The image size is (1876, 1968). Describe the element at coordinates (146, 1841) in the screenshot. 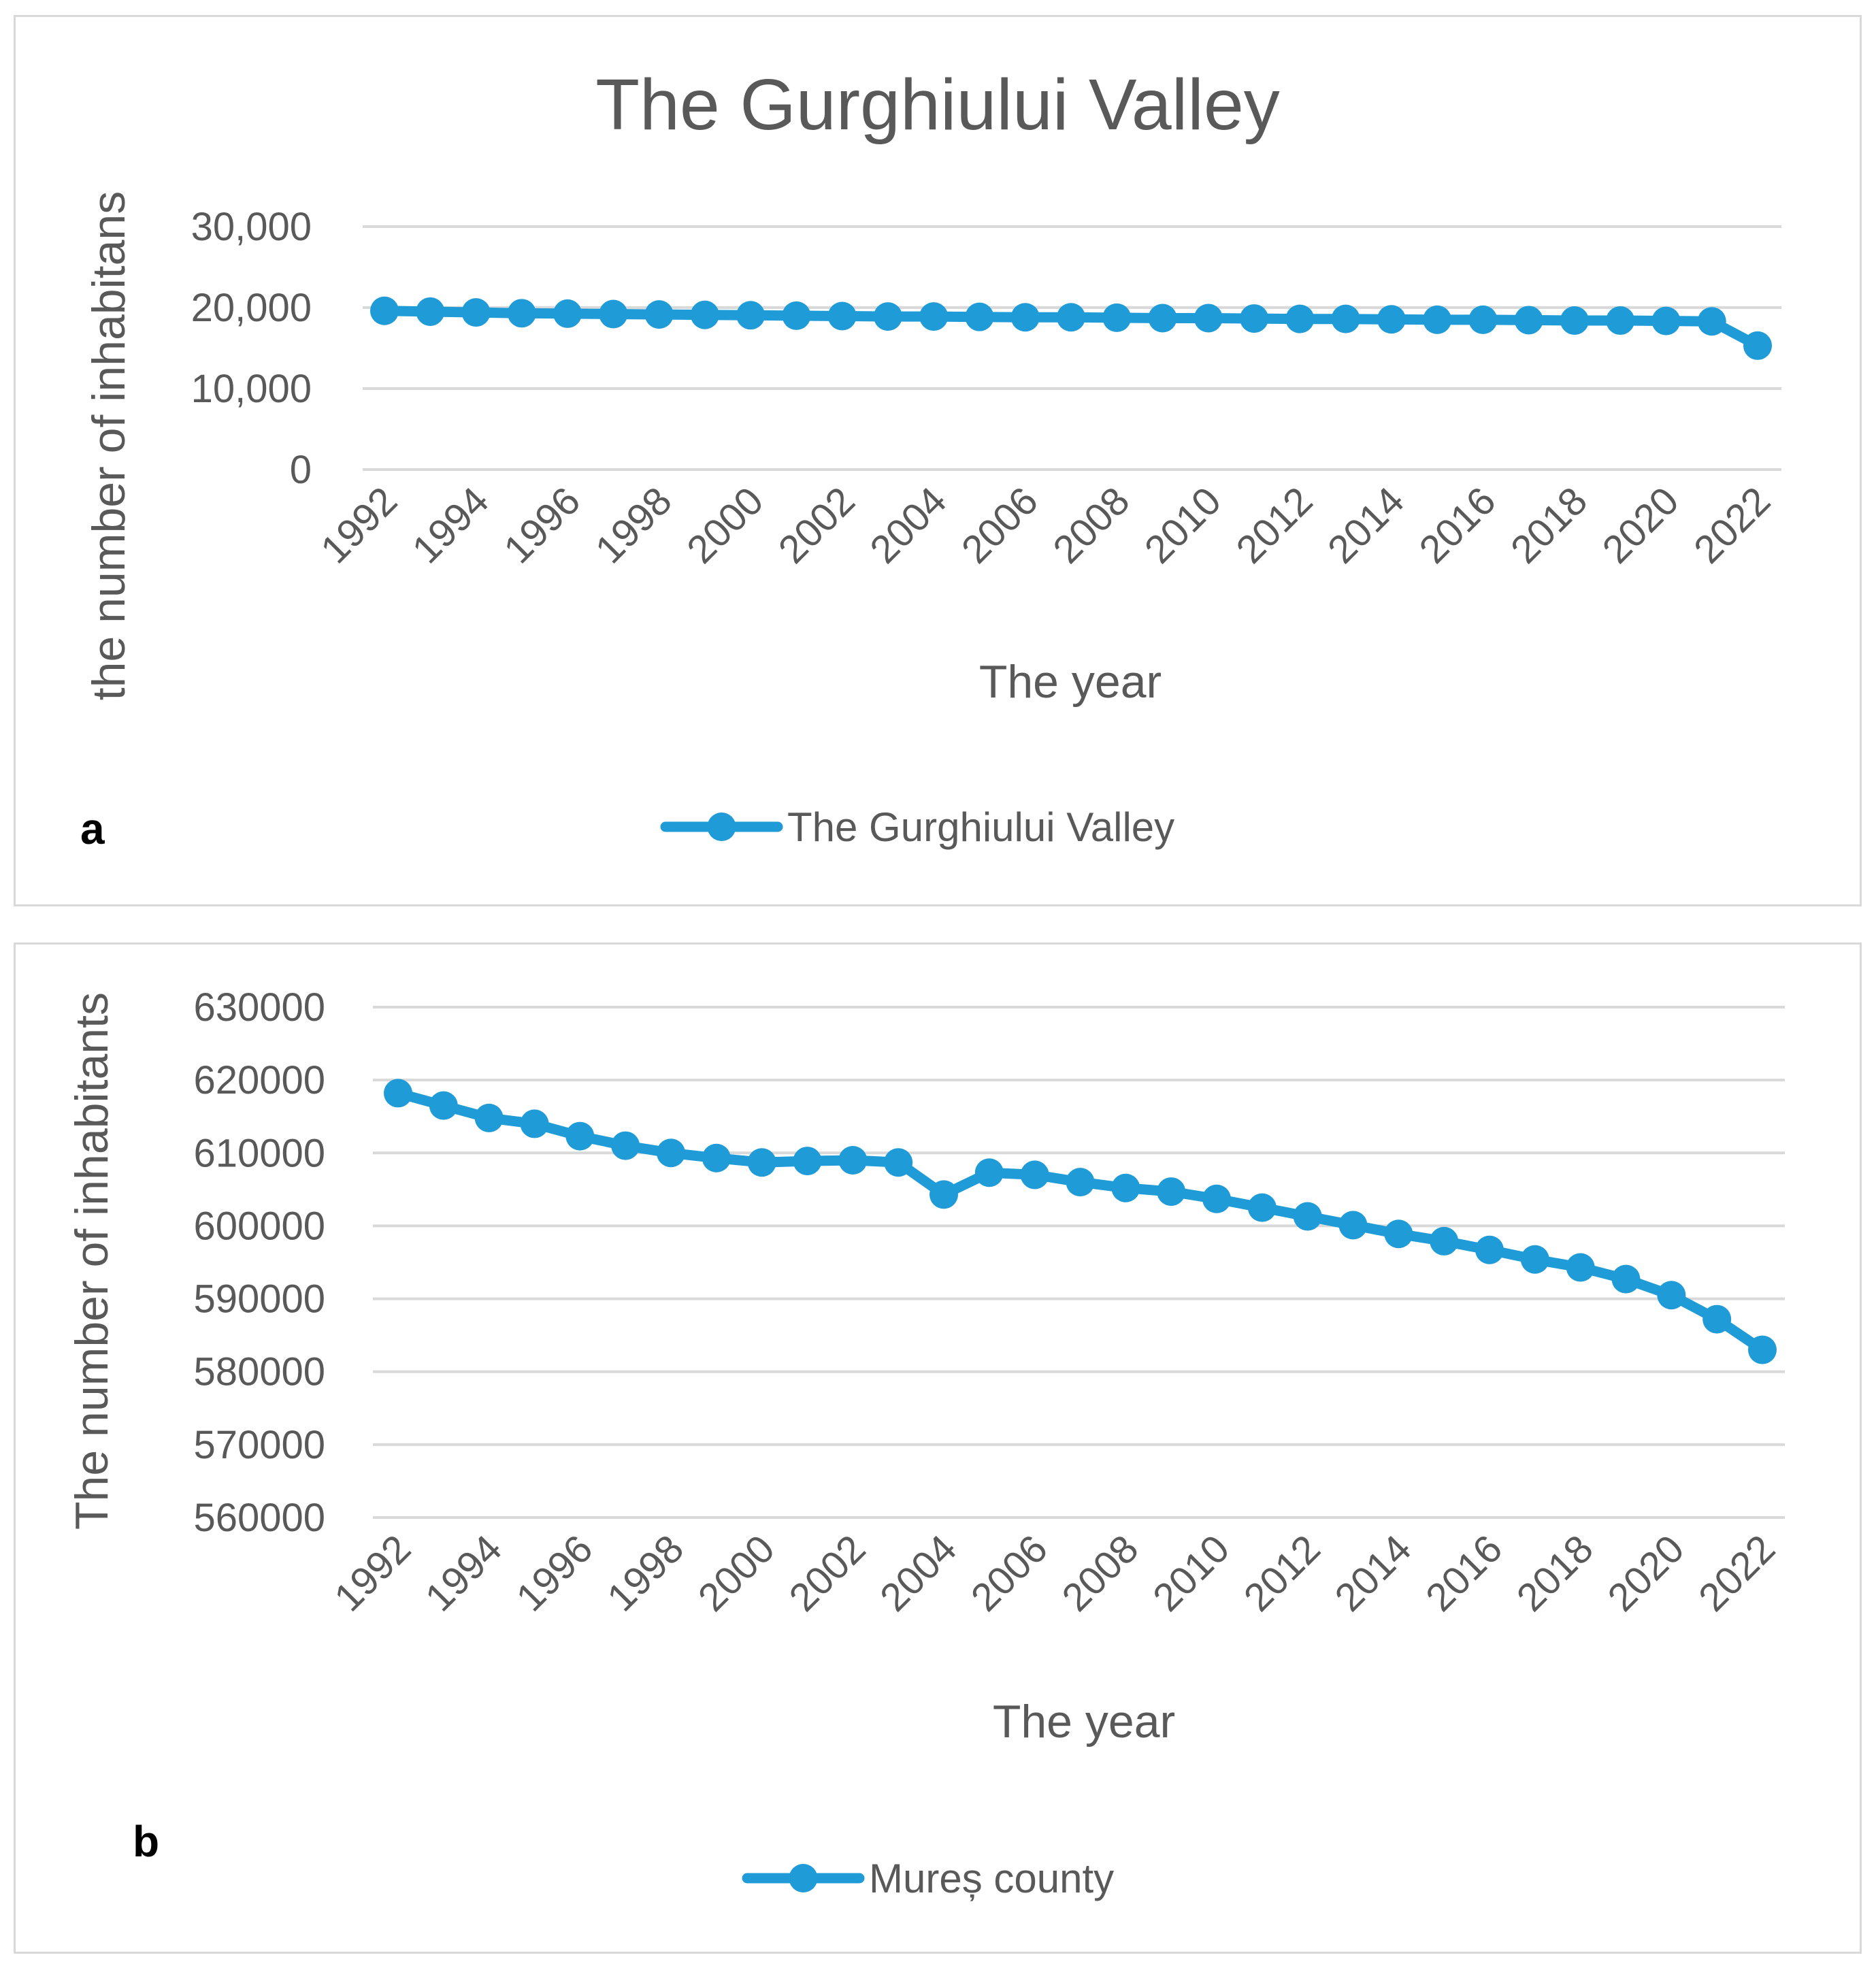

I see `chart-b-panel-letter: b` at that location.